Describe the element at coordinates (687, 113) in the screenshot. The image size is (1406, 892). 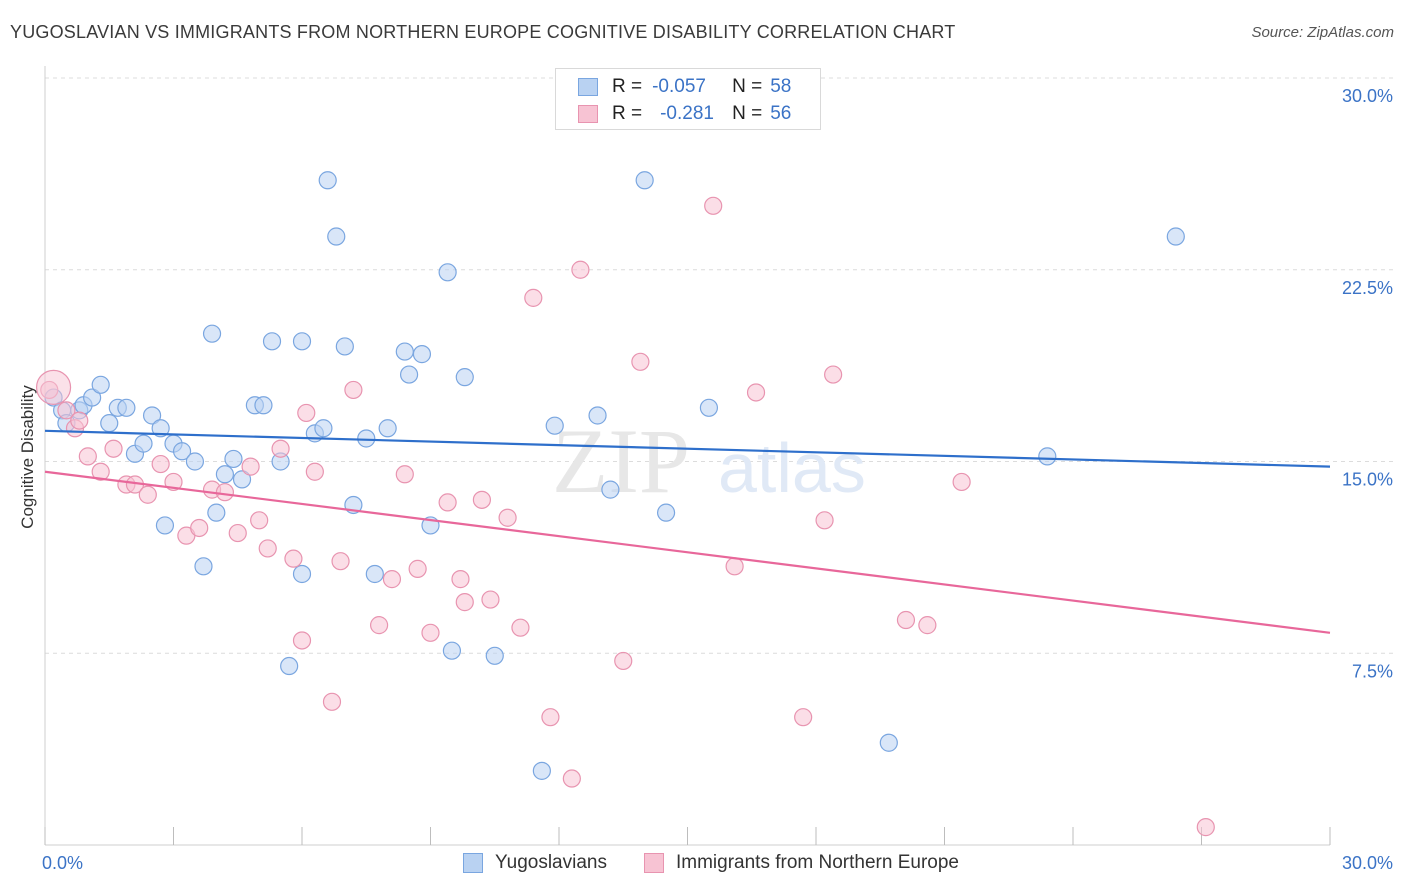
I see `legend-r-value: -0.281` at that location.